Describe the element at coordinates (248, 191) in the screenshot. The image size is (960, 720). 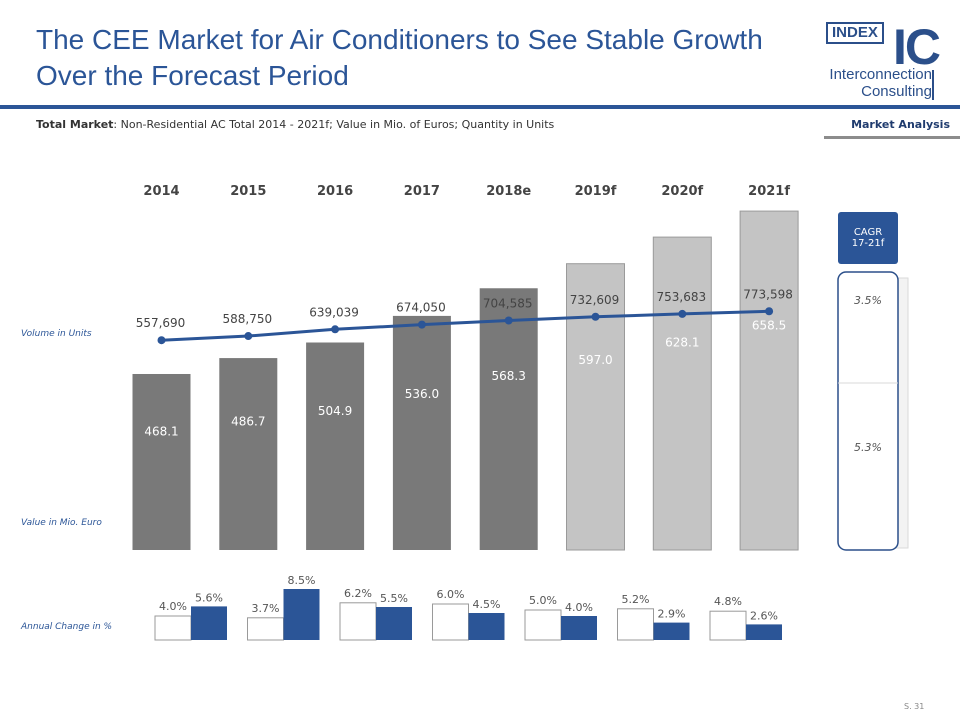
I see `year-label: 2015` at that location.